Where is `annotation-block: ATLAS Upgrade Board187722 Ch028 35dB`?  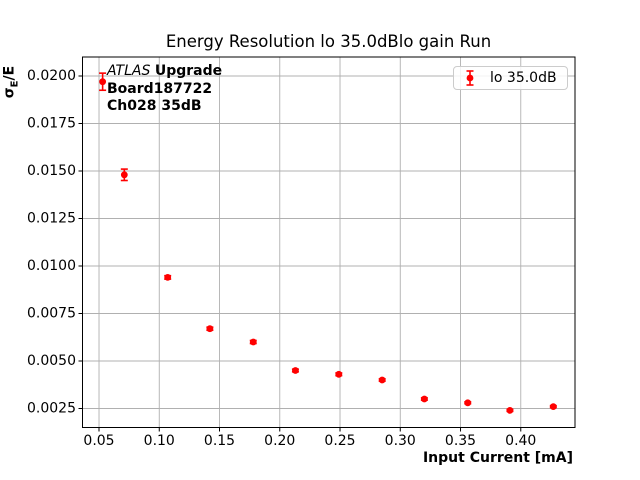 annotation-block: ATLAS Upgrade Board187722 Ch028 35dB is located at coordinates (164, 89).